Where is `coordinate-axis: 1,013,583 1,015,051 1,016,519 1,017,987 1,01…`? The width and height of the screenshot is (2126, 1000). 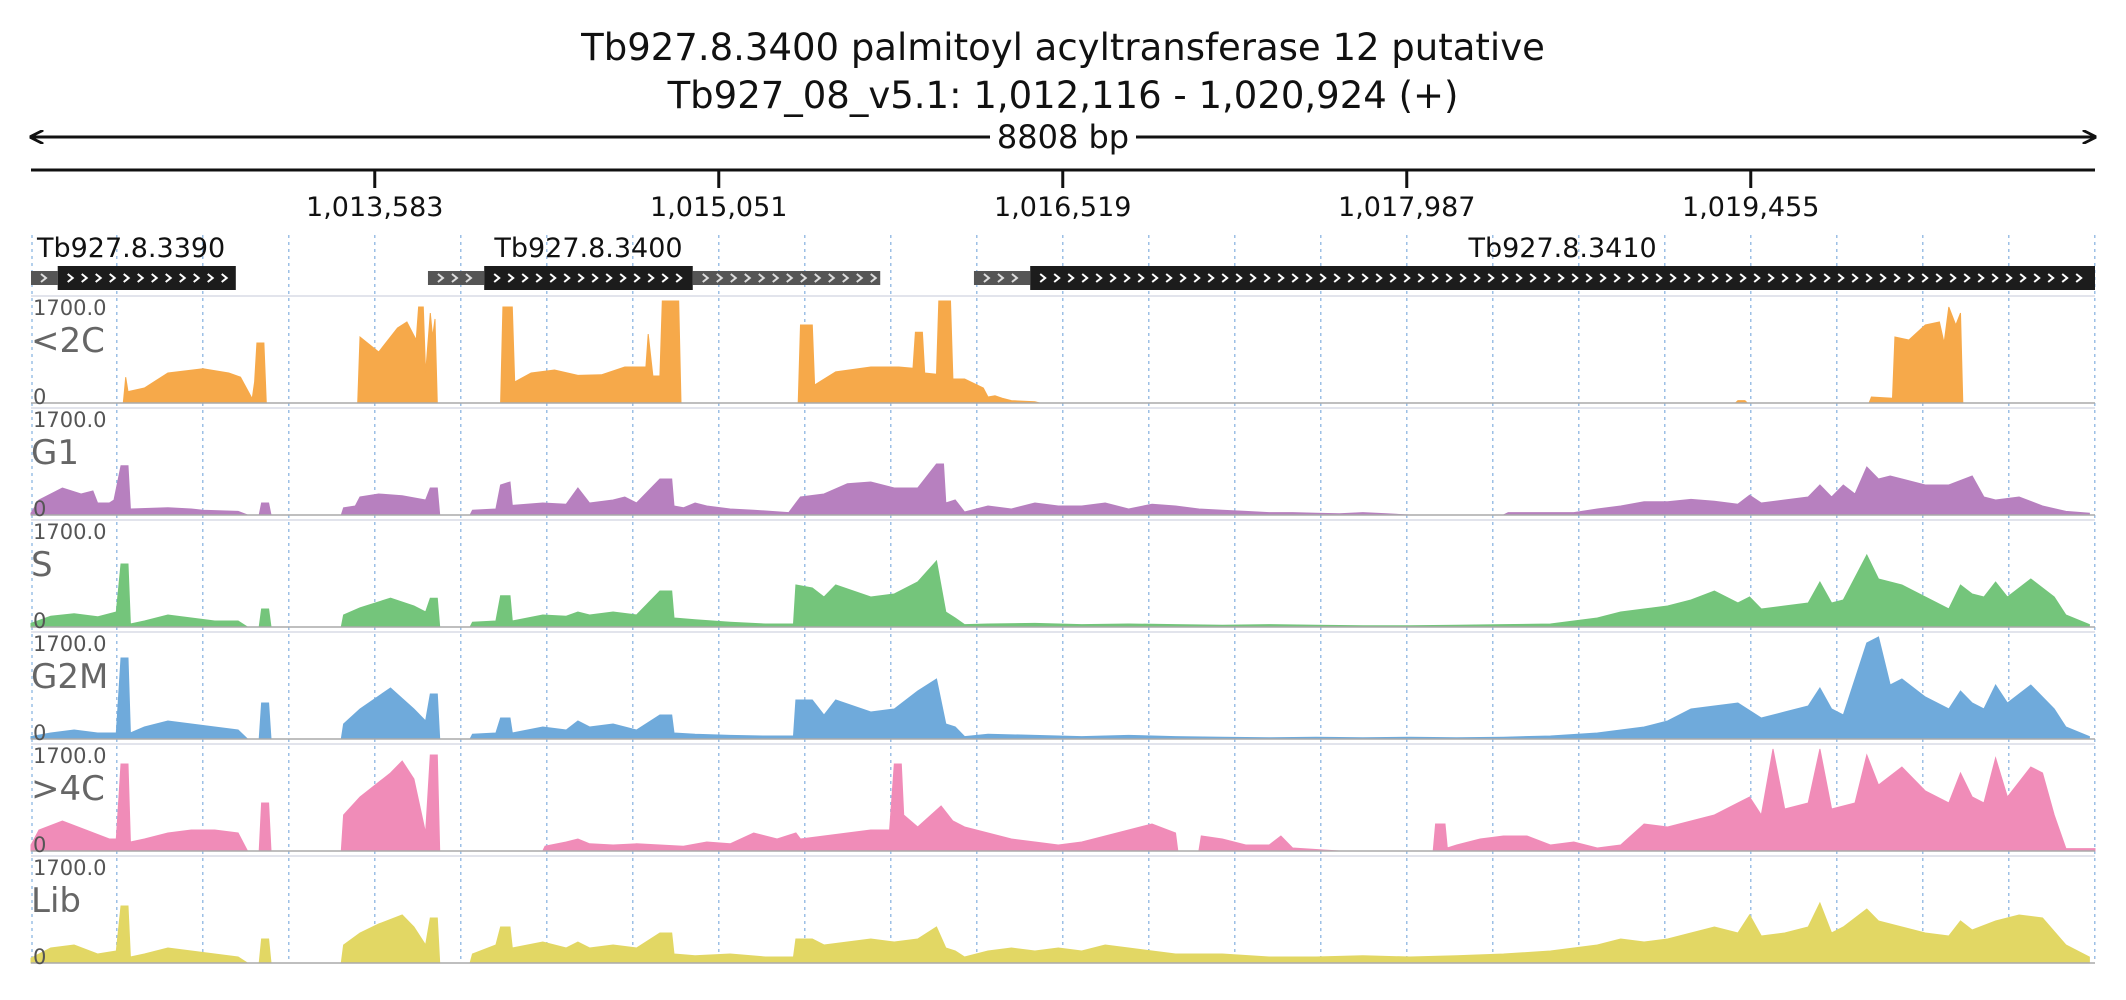
coordinate-axis: 1,013,583 1,015,051 1,016,519 1,017,987 1,01… is located at coordinates (1063, 195).